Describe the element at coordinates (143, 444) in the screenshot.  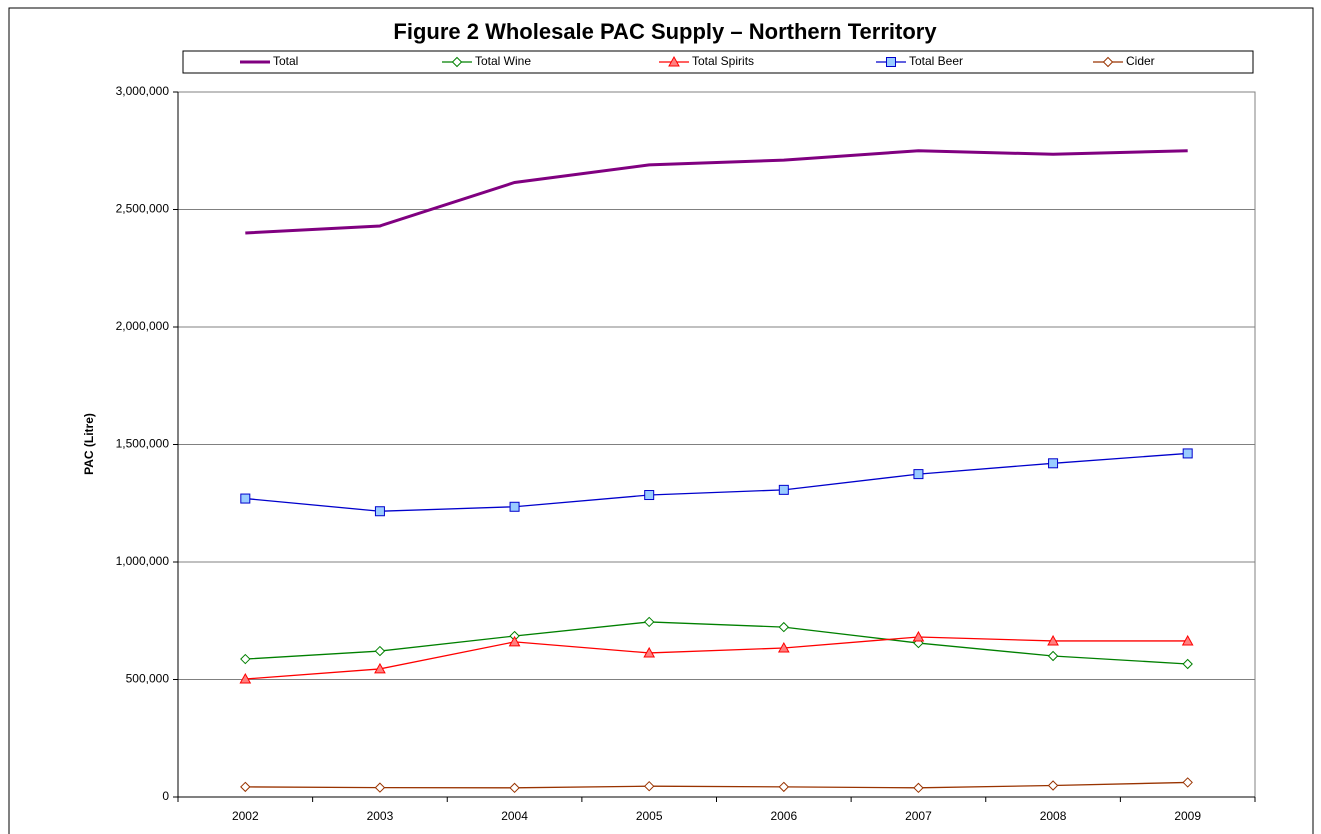
I see `y-tick-label: 1,500,000` at that location.